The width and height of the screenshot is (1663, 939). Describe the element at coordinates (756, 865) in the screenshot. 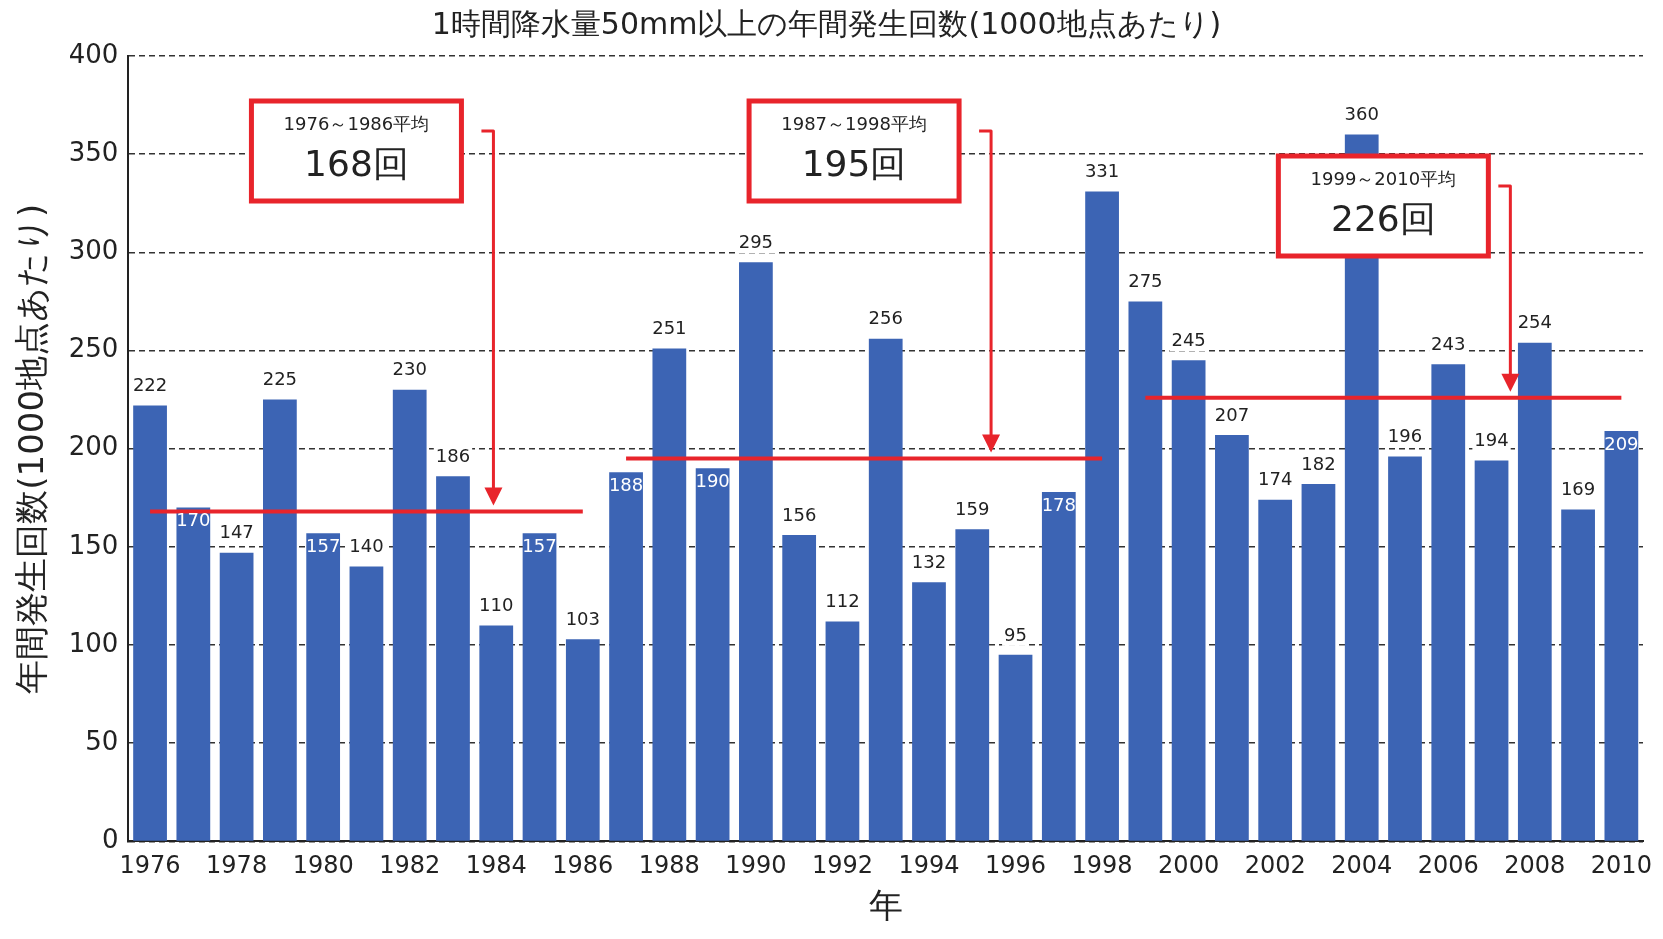

I see `x-tick-label: 1990` at that location.